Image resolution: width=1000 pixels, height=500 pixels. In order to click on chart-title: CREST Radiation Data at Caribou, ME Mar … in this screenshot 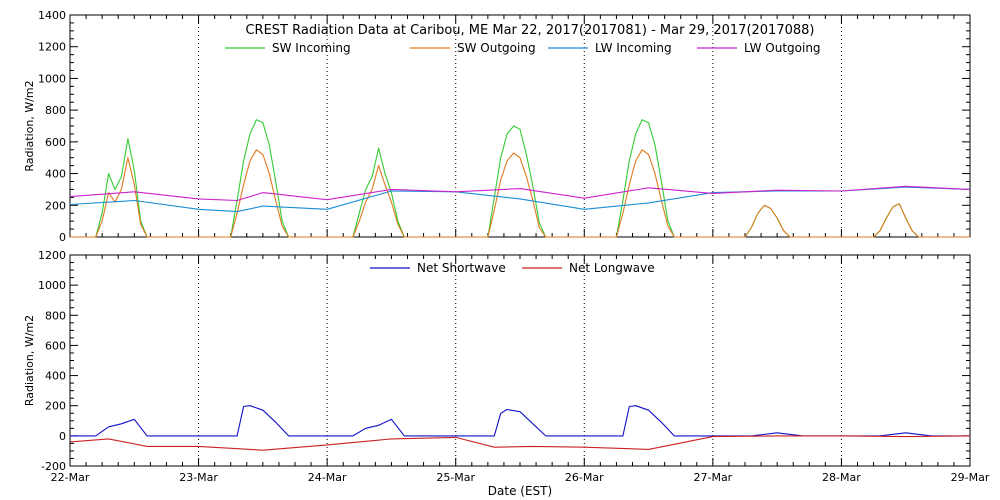, I will do `click(529, 30)`.